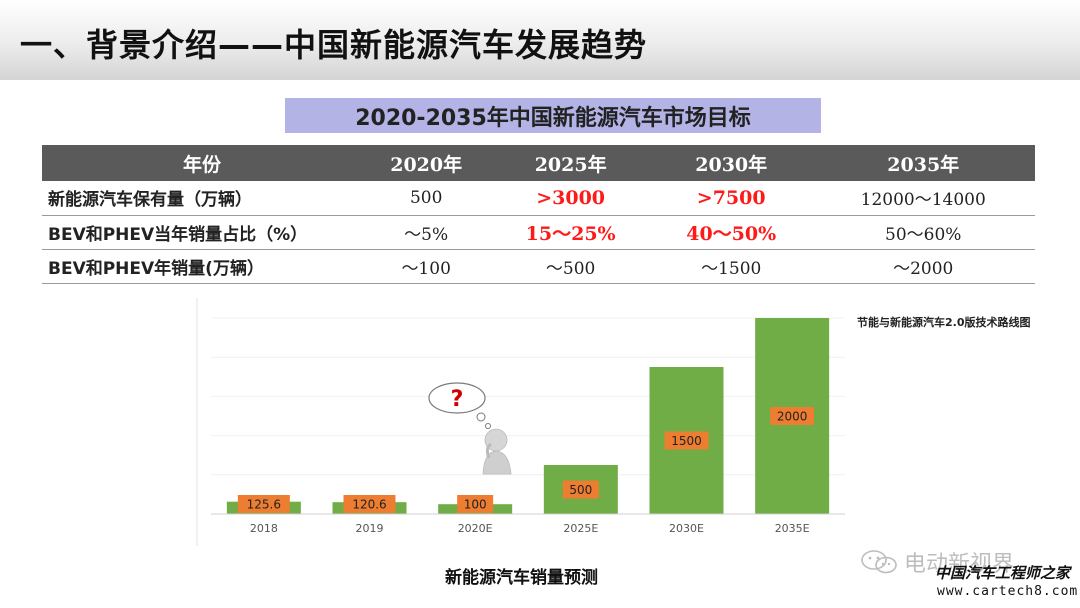  I want to click on table-cell: 12000～14000, so click(923, 198).